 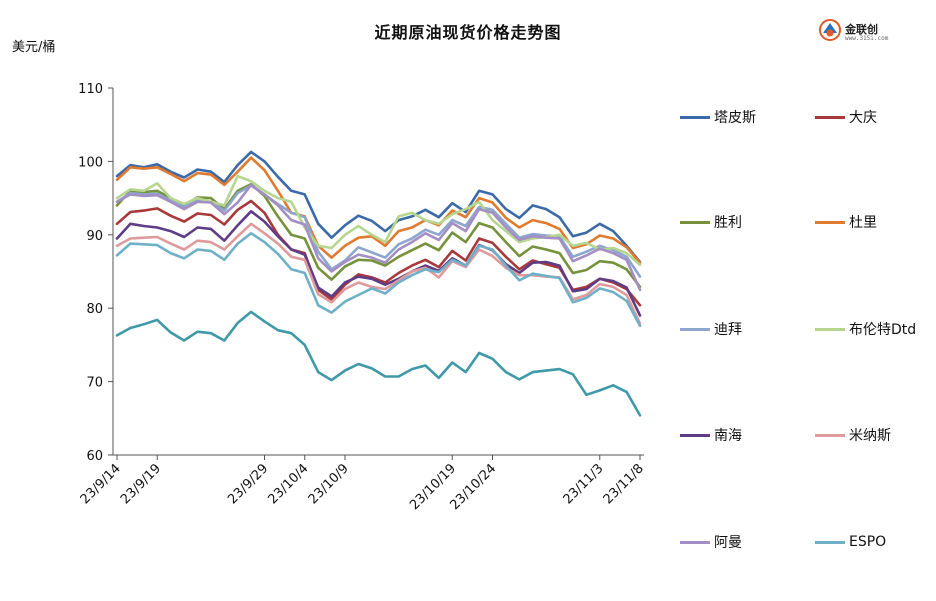 What do you see at coordinates (882, 329) in the screenshot?
I see `legend-label: 布伦特Dtd` at bounding box center [882, 329].